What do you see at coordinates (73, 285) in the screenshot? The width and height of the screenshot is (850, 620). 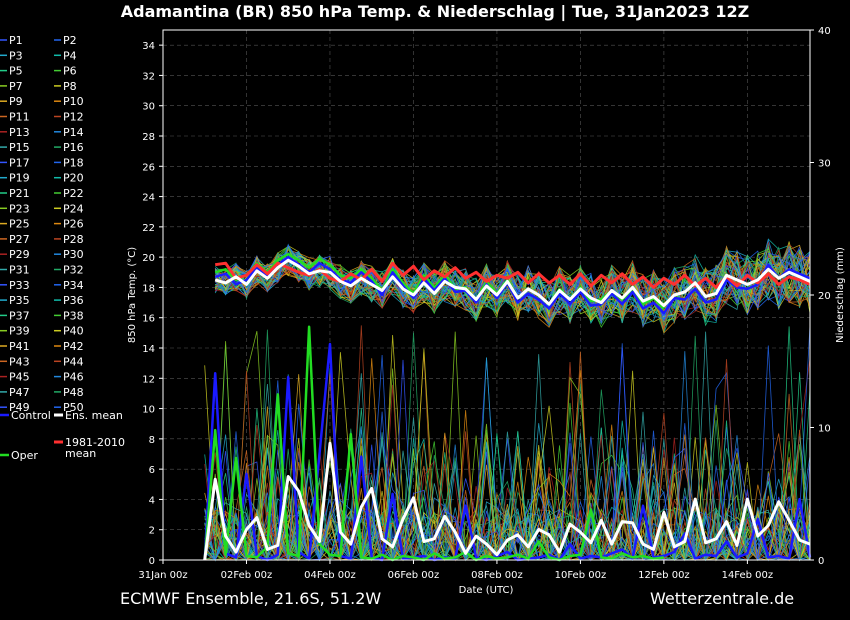 I see `legend-item-label: P34` at bounding box center [73, 285].